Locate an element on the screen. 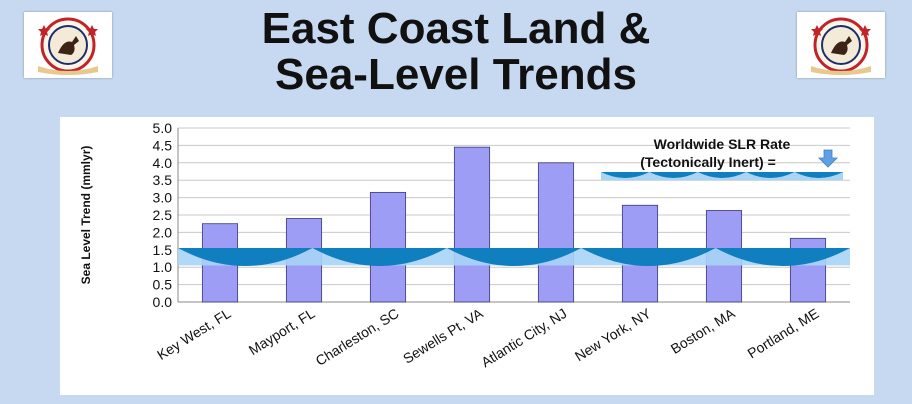 The image size is (912, 404). y-tick-label: 3.0 is located at coordinates (163, 198).